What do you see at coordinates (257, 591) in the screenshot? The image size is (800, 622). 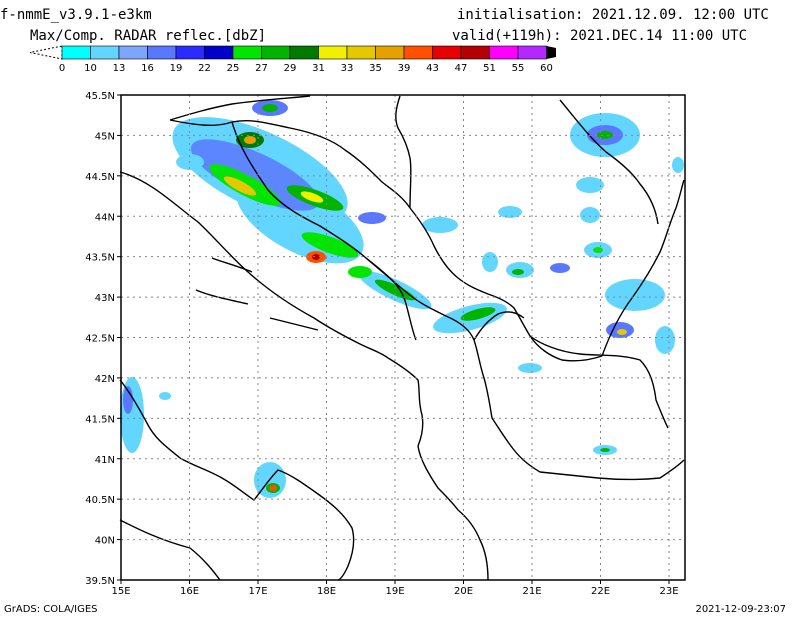 I see `longitude-label: 17E` at bounding box center [257, 591].